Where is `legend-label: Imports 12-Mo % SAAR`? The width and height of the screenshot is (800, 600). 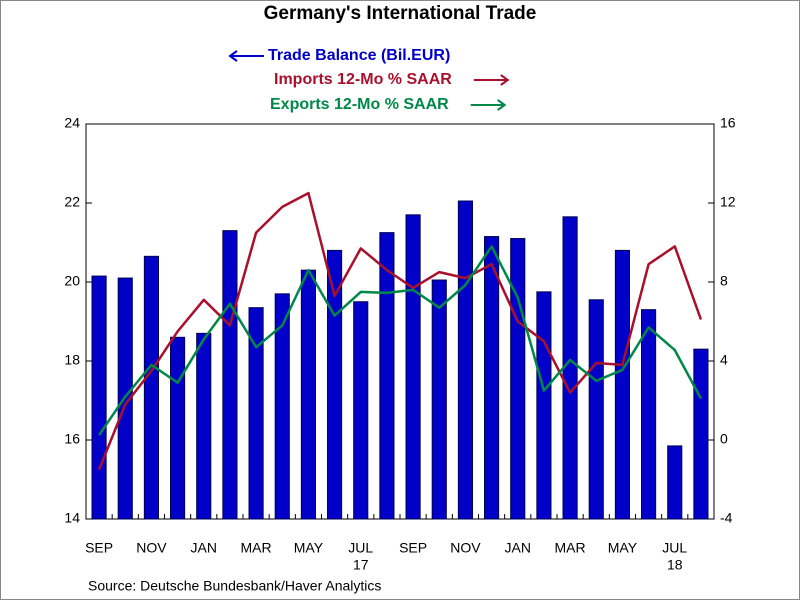
legend-label: Imports 12-Mo % SAAR is located at coordinates (363, 79).